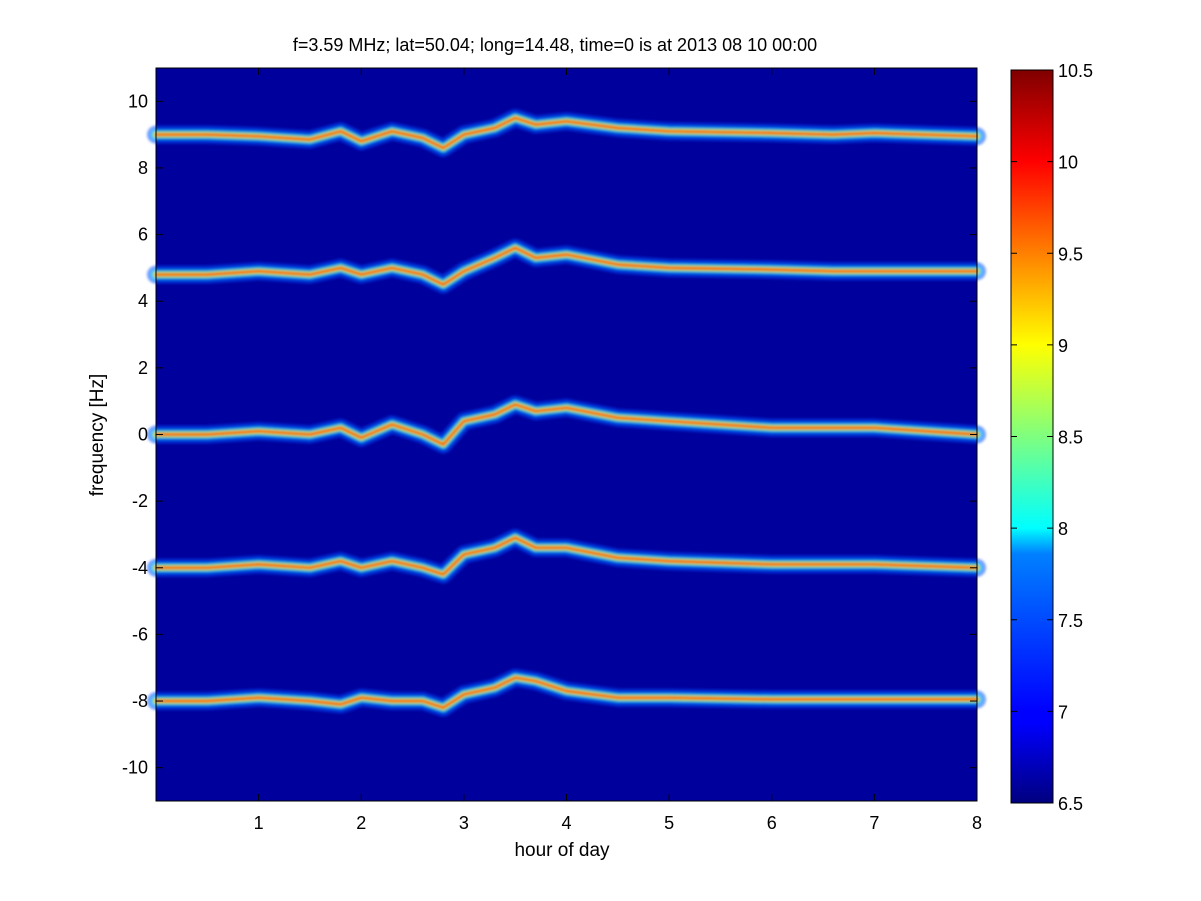 This screenshot has height=901, width=1201. I want to click on colorbar-ticks: 10.5 10 9.5 9 8.5 8 7.5 7 6.5, so click(1052, 437).